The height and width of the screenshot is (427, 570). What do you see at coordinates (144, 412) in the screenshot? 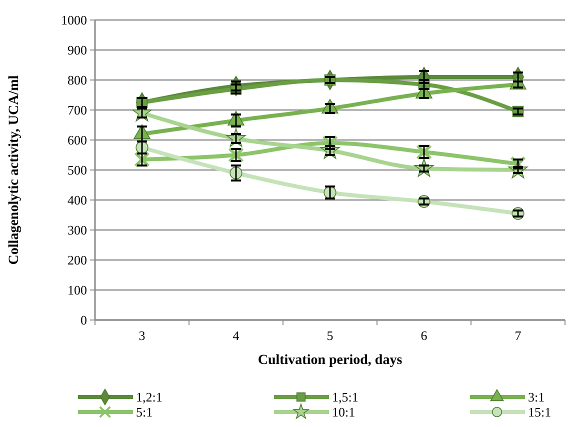
I see `legend-label: 5:1` at bounding box center [144, 412].